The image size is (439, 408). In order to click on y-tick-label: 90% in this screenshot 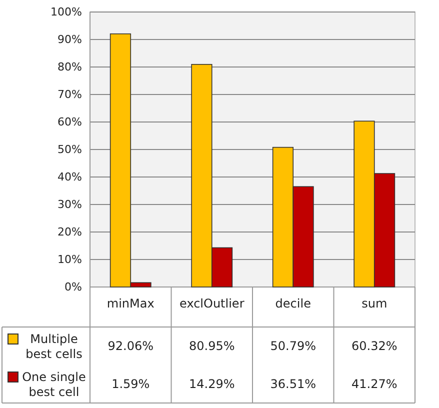, I will do `click(70, 39)`.